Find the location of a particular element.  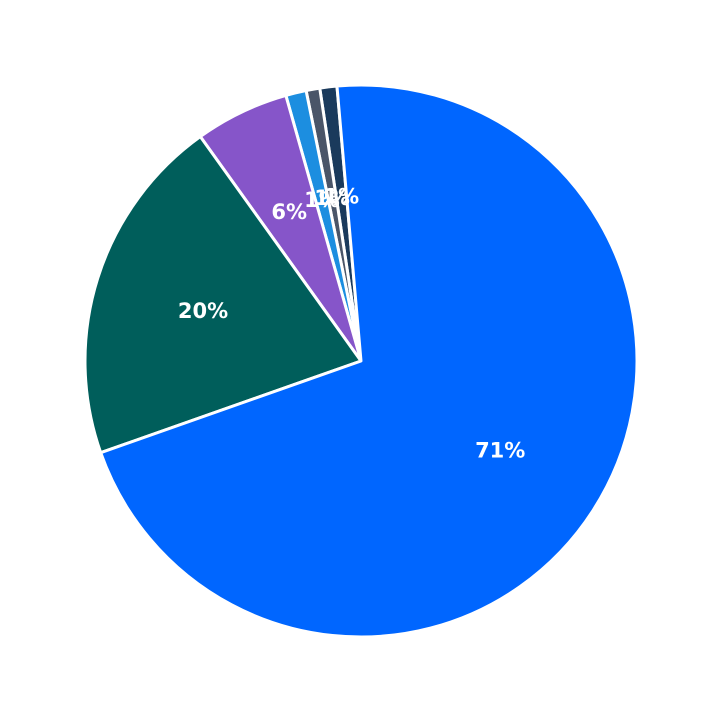

pie-slice-label-1: 1% is located at coordinates (332, 198).